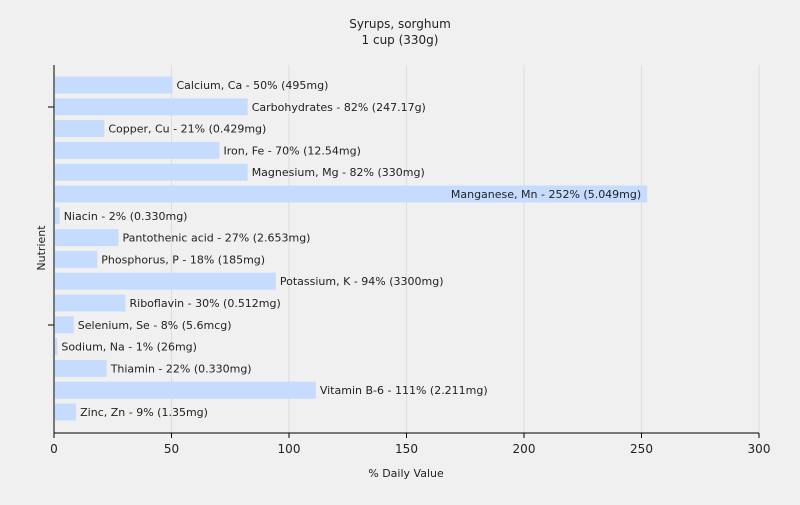  Describe the element at coordinates (253, 85) in the screenshot. I see `bar-label: Calcium, Ca - 50% (495mg)` at that location.